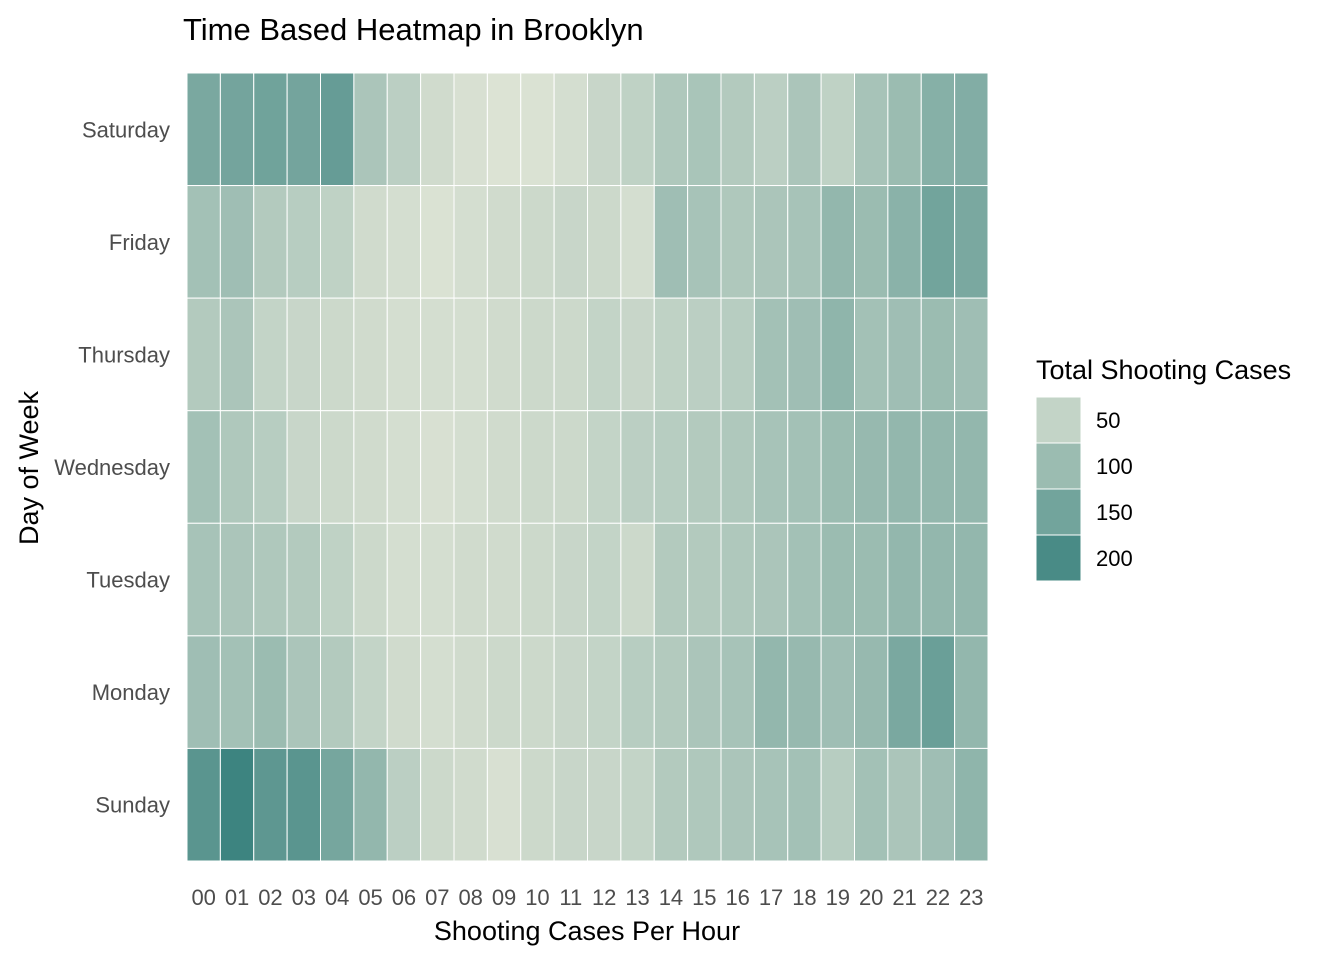  Describe the element at coordinates (637, 897) in the screenshot. I see `x-tick-label: 13` at that location.